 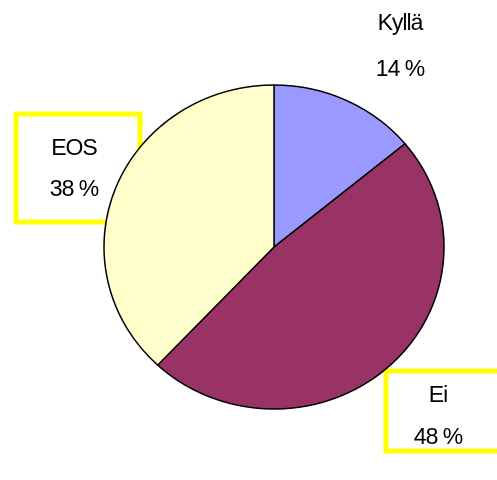 I want to click on slice-label: Kyllä, so click(x=401, y=22).